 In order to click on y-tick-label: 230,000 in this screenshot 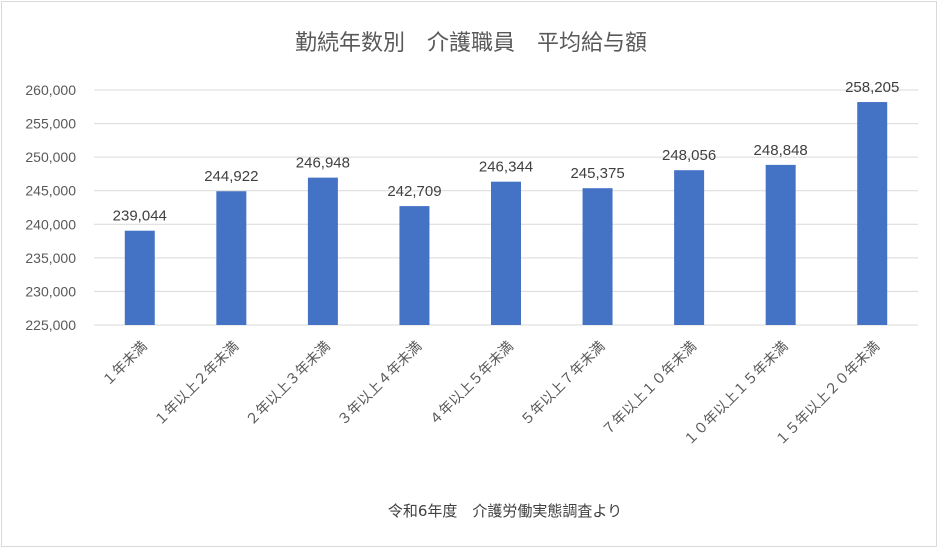, I will do `click(50, 291)`.